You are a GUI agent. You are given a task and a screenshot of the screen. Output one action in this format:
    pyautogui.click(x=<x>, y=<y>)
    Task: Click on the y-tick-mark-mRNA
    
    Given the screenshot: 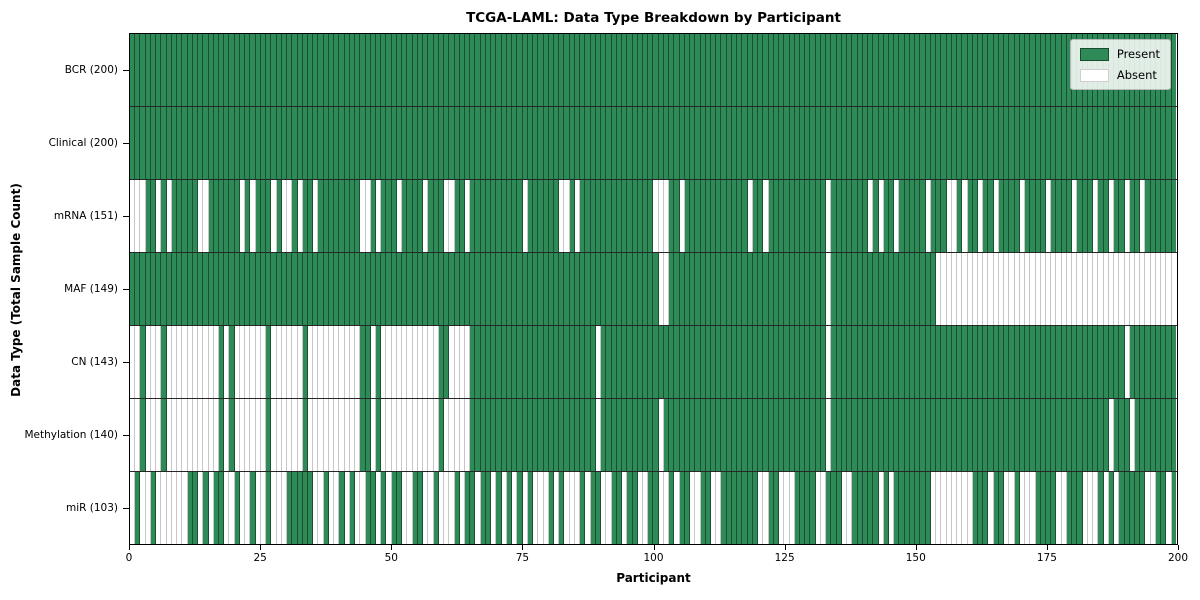 What is the action you would take?
    pyautogui.click(x=126, y=216)
    